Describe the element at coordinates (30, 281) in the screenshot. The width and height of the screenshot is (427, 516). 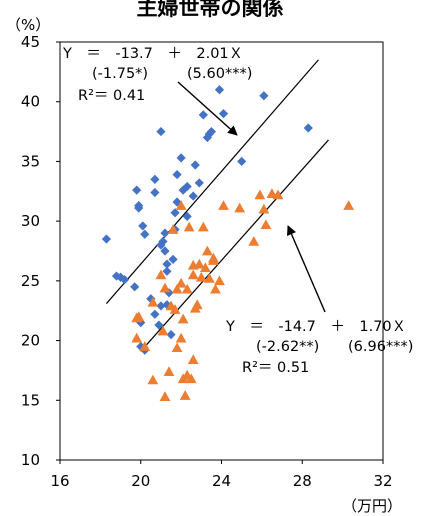
I see `y-tick-label: 25` at that location.